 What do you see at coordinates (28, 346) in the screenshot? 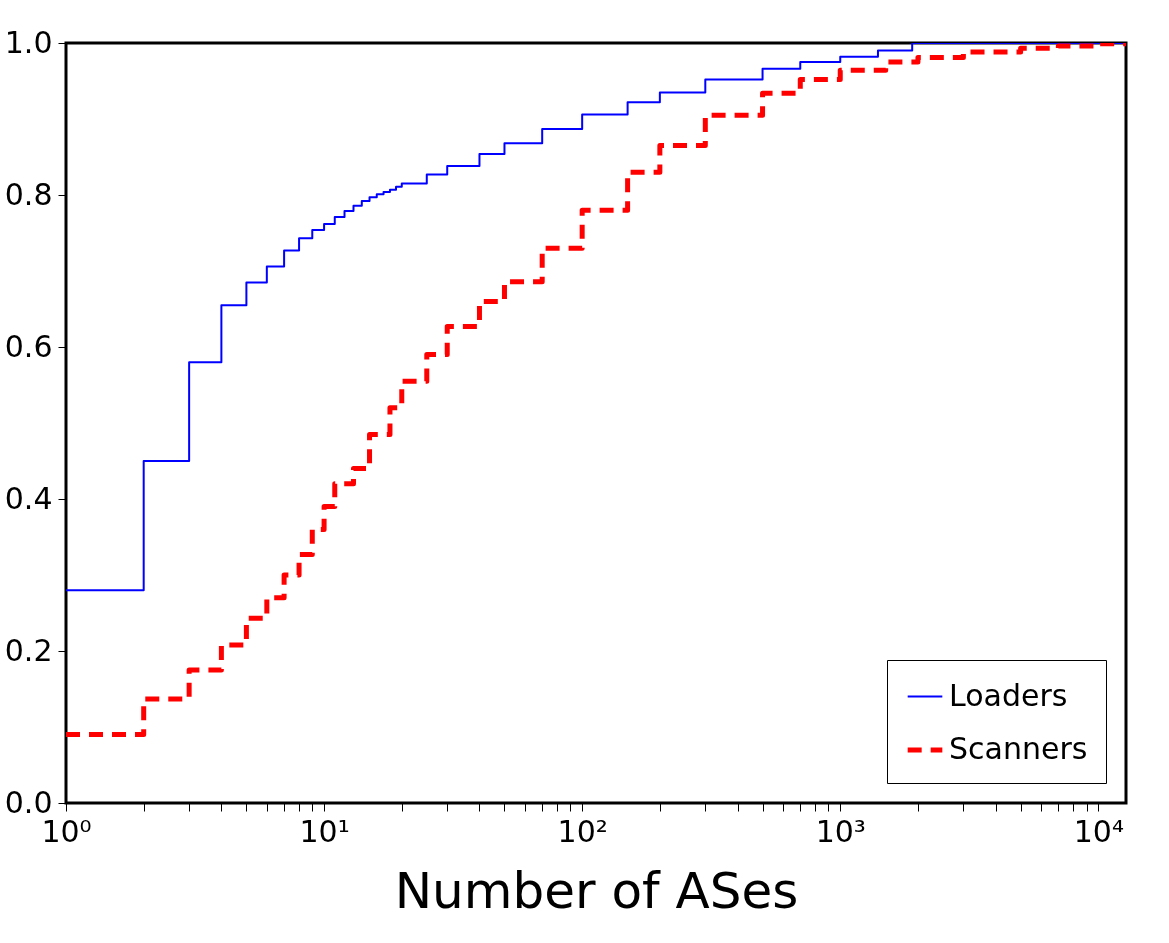
I see `y-tick-label: 0.6` at bounding box center [28, 346].